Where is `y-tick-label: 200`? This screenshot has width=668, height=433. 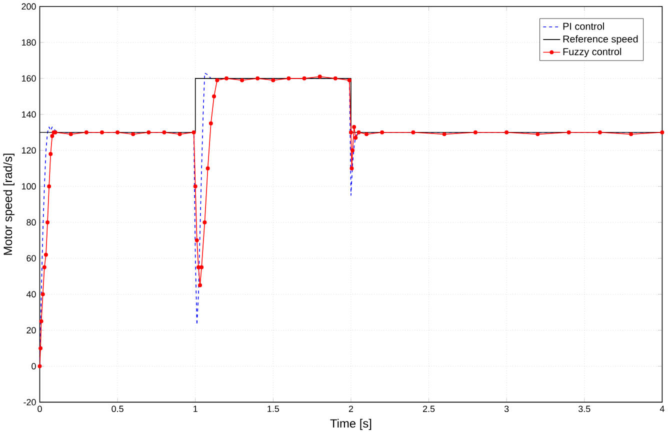 y-tick-label: 200 is located at coordinates (29, 6).